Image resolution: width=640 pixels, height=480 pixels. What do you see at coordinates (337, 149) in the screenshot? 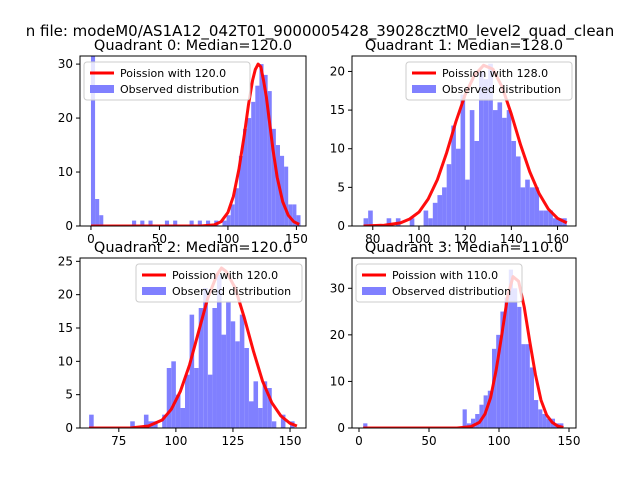
I see `y-tick-label: 10` at bounding box center [337, 149].